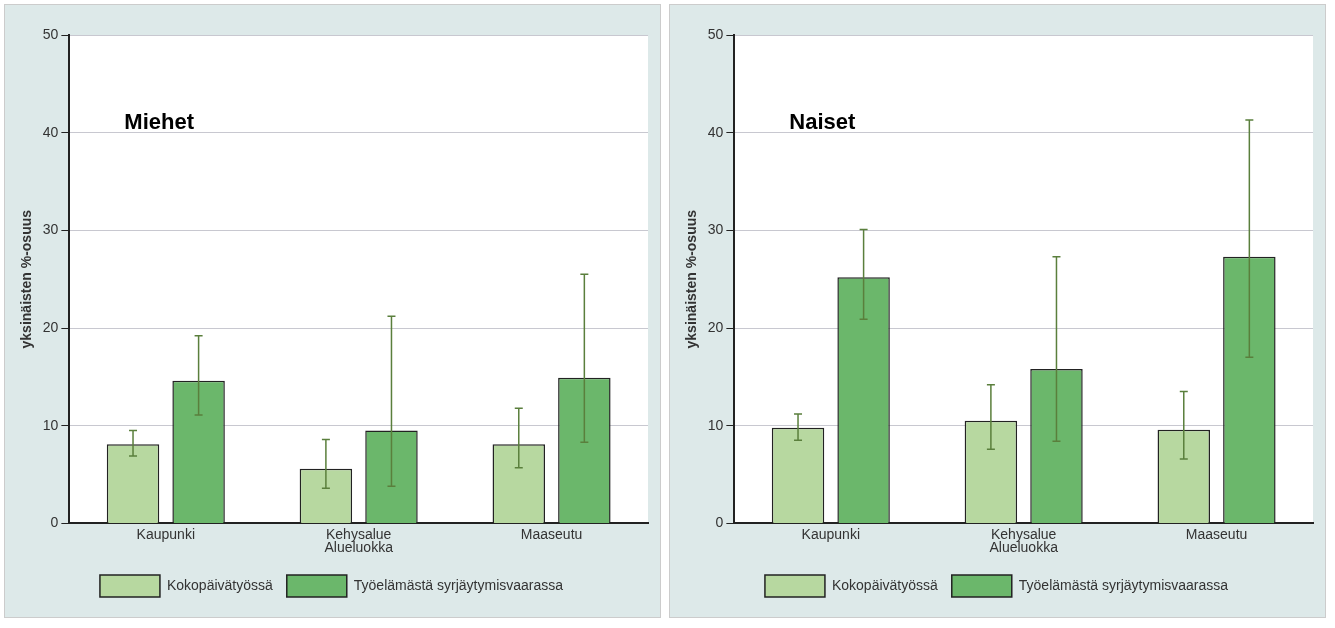 The width and height of the screenshot is (1335, 628). What do you see at coordinates (159, 121) in the screenshot?
I see `text: Miehet` at bounding box center [159, 121].